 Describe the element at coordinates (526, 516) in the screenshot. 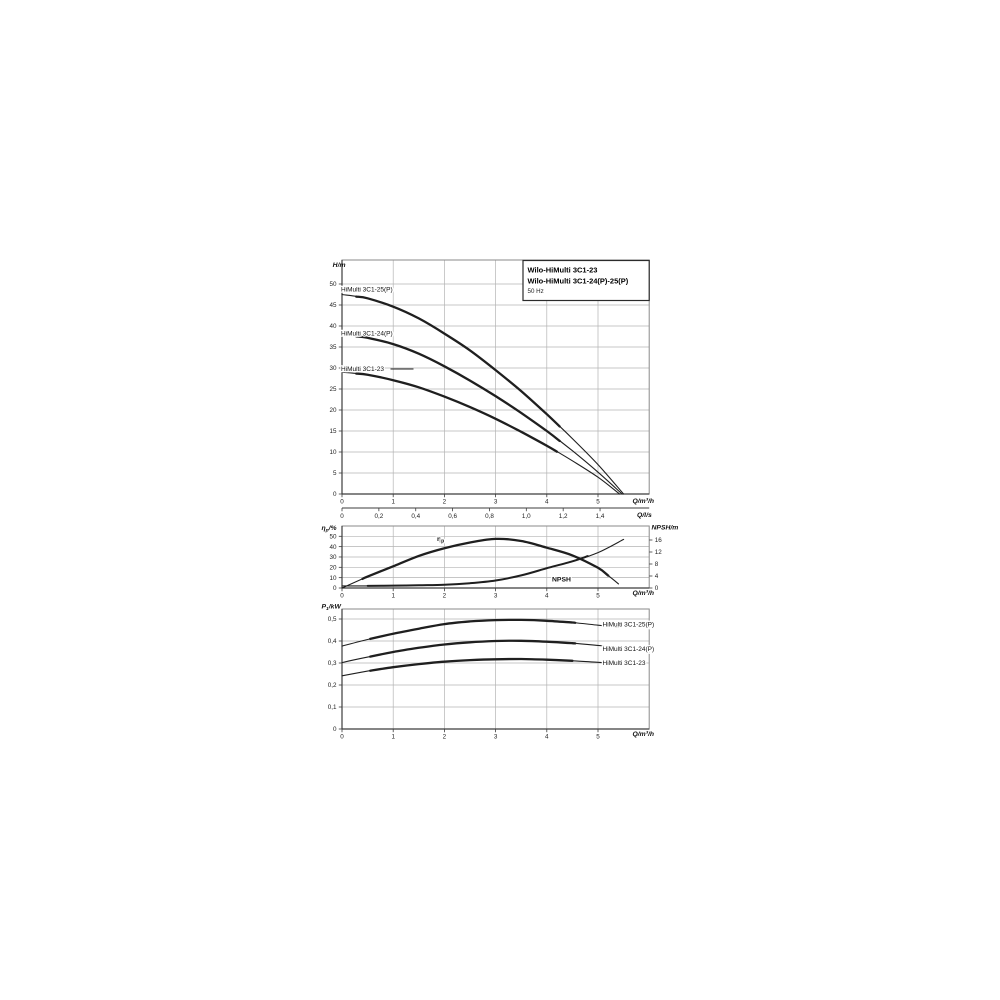

I see `secondary-x-tick-label: 1,0` at that location.